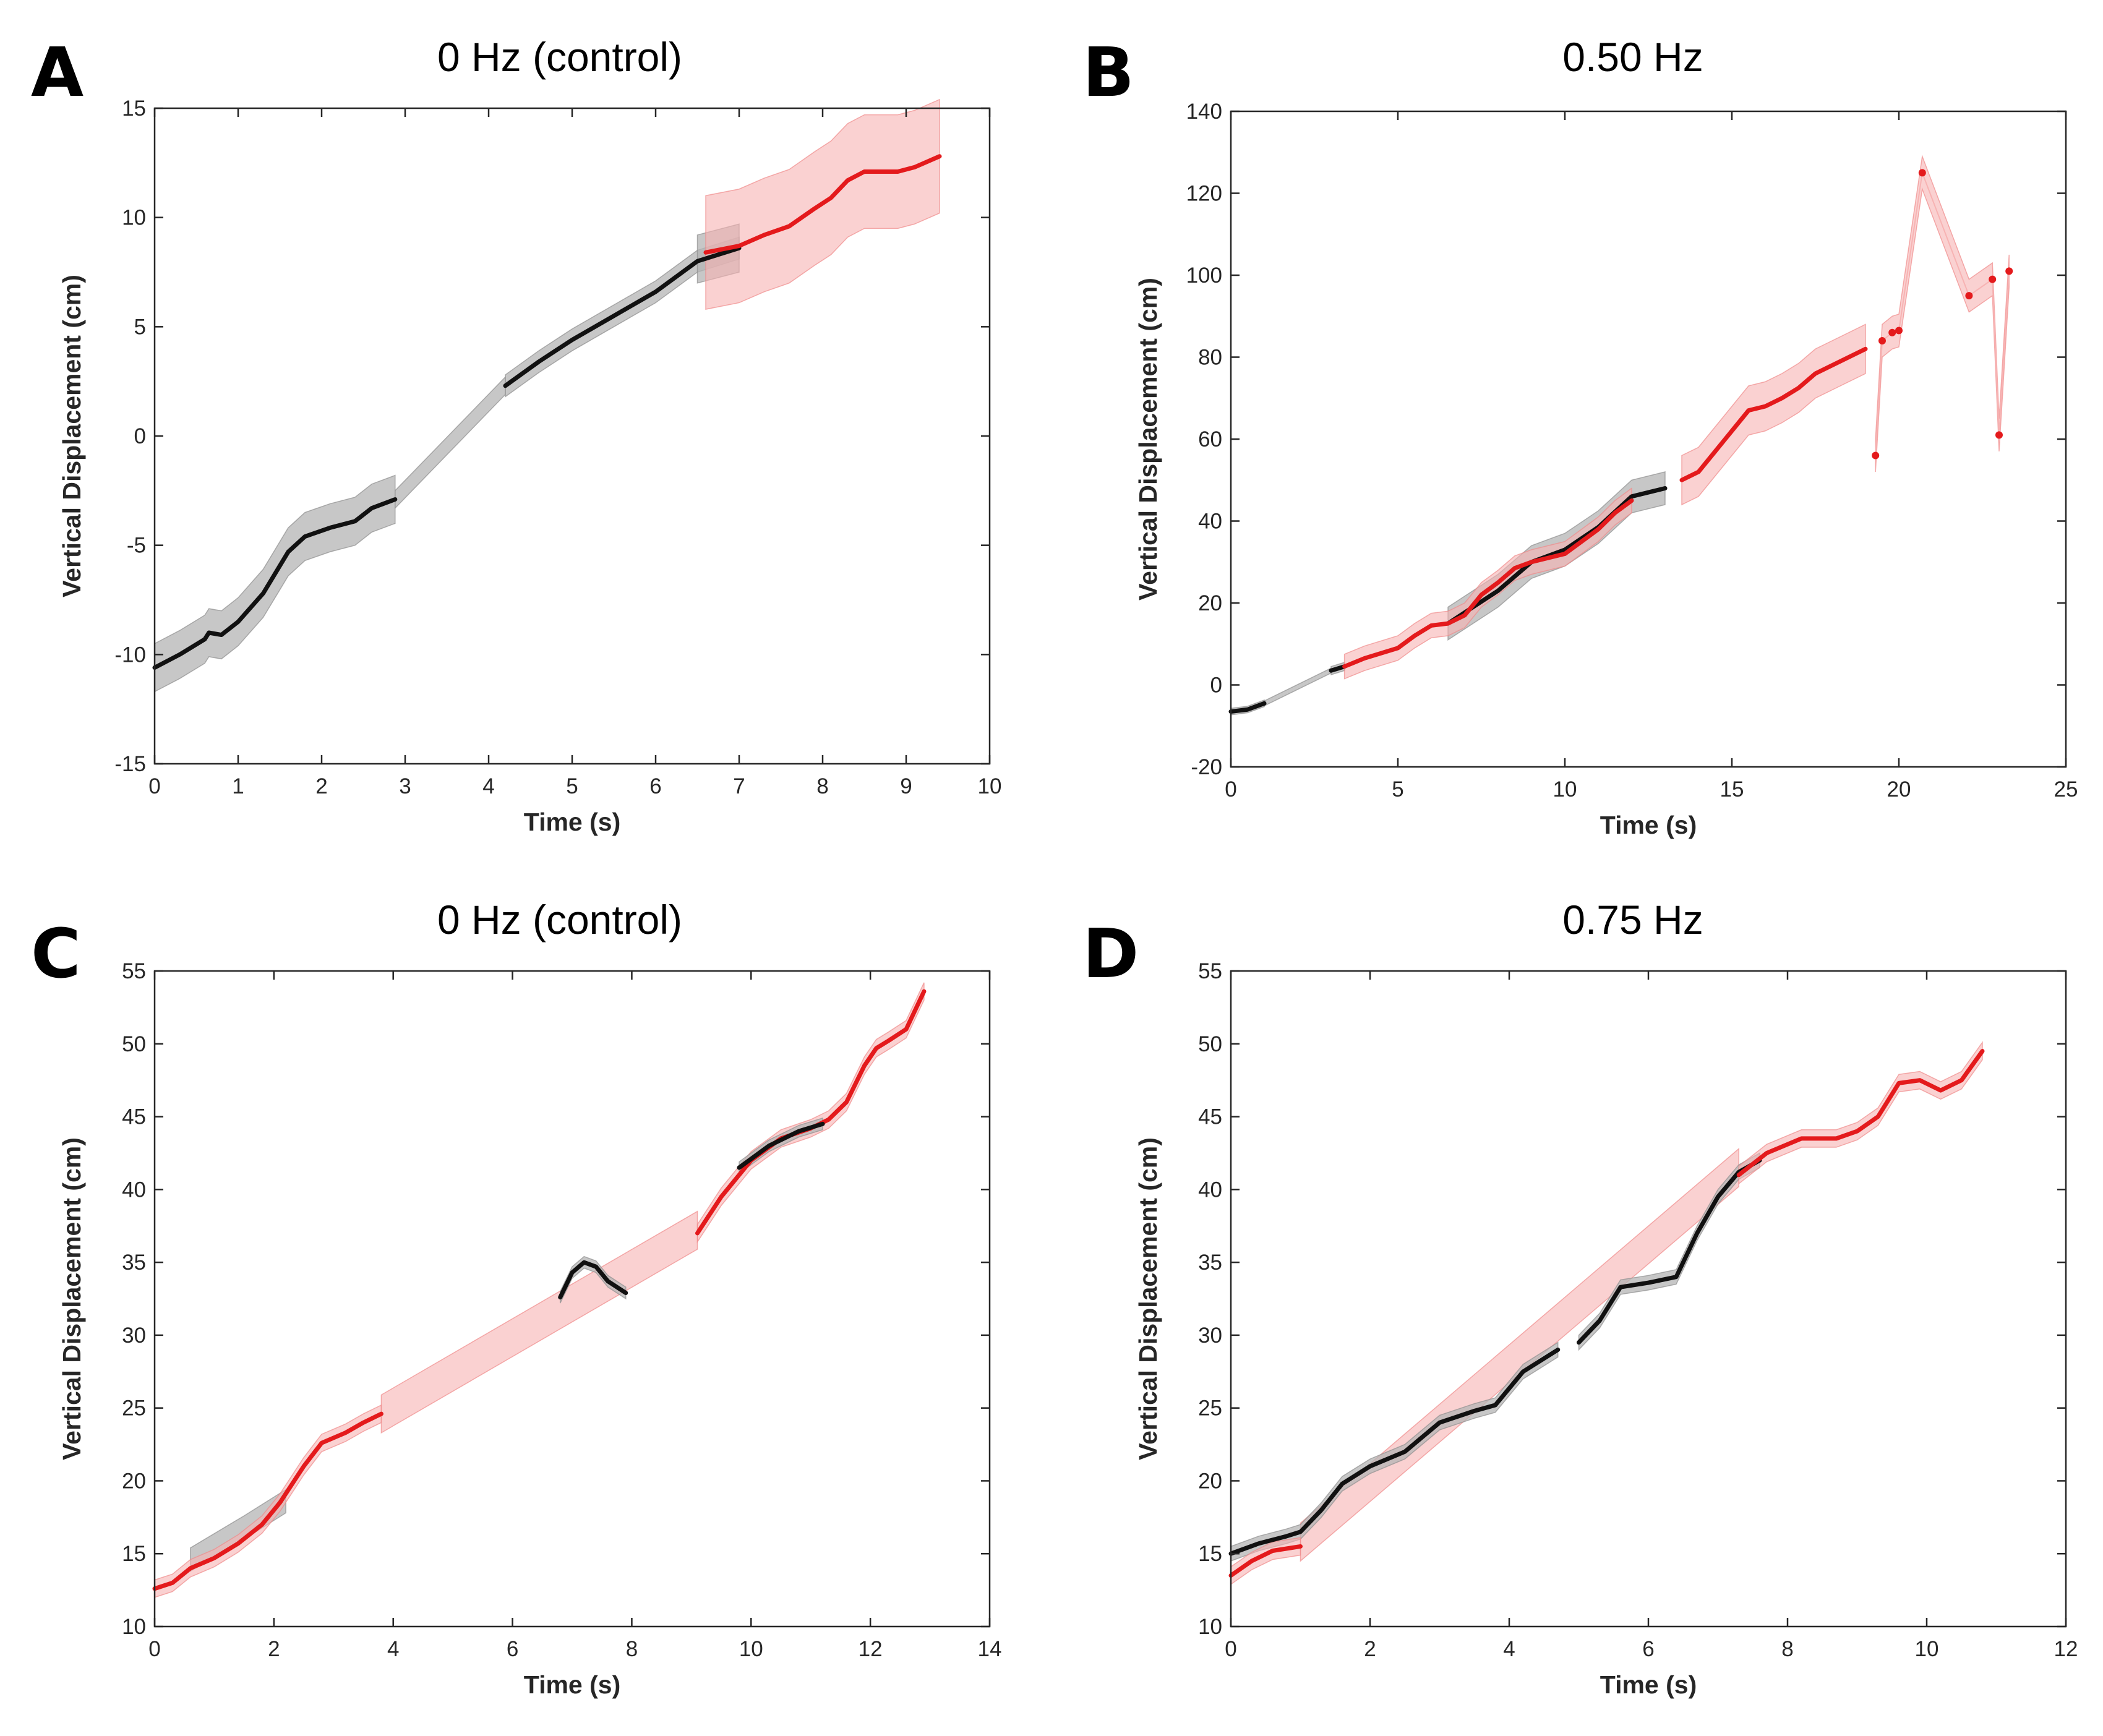 The image size is (2103, 1736). I want to click on y-tick-label: 60, so click(1210, 439).